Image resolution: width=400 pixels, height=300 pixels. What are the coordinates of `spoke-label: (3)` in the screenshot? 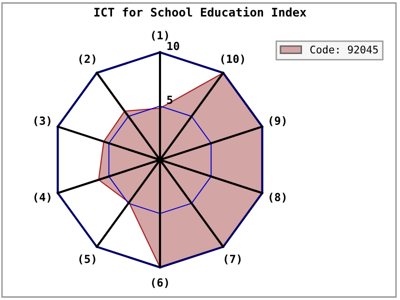 It's located at (42, 121).